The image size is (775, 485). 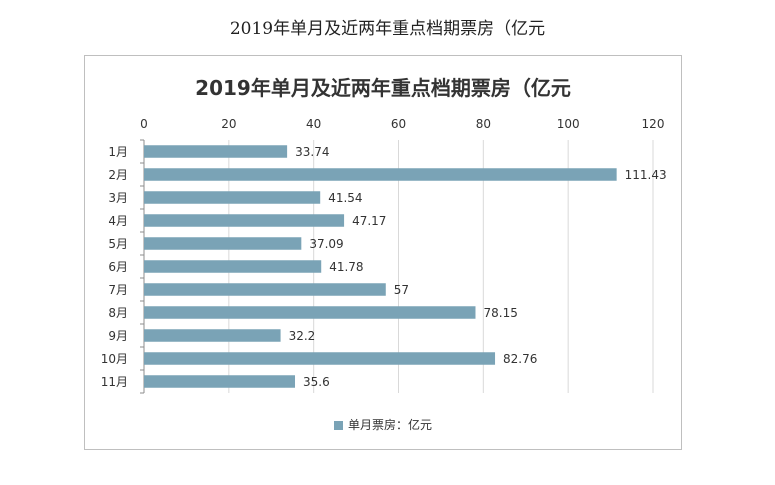 What do you see at coordinates (568, 124) in the screenshot?
I see `x-tick-label: 100` at bounding box center [568, 124].